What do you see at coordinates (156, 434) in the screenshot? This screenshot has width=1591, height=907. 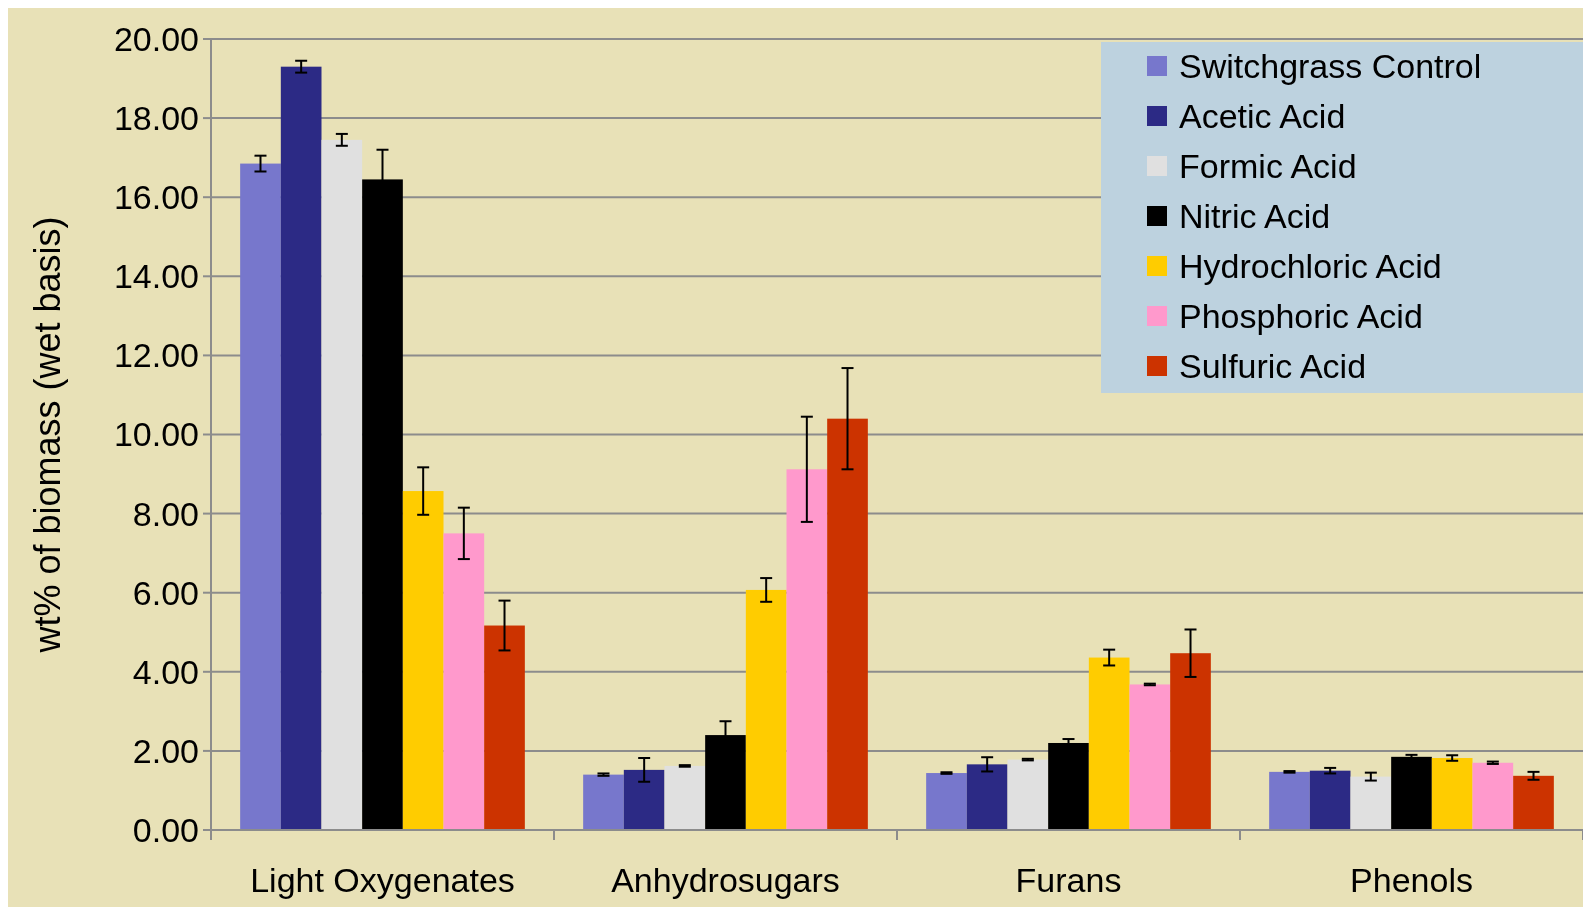 I see `y-tick-label: 10.00` at bounding box center [156, 434].